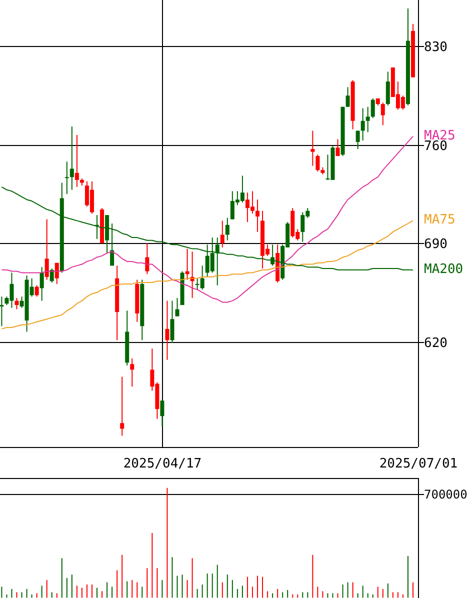 The width and height of the screenshot is (472, 598). I want to click on y-tick-label: 690, so click(436, 244).